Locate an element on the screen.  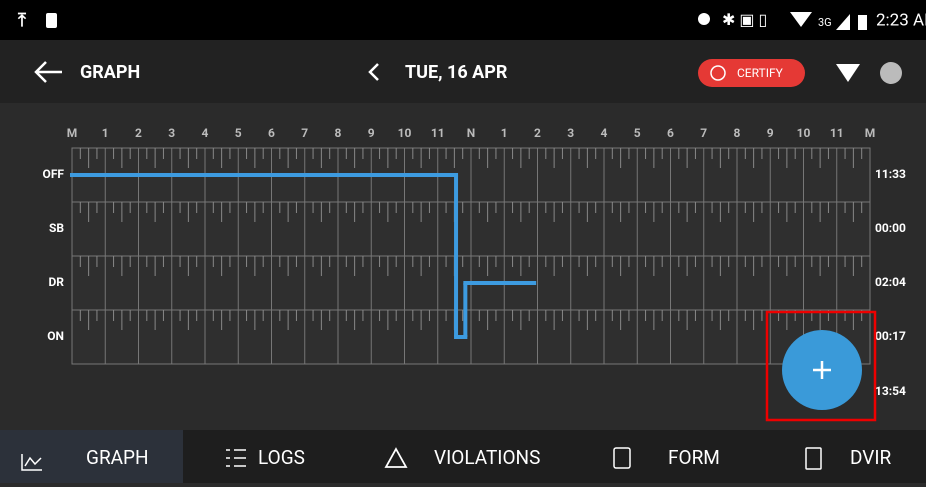
total: 13:54 is located at coordinates (890, 391).